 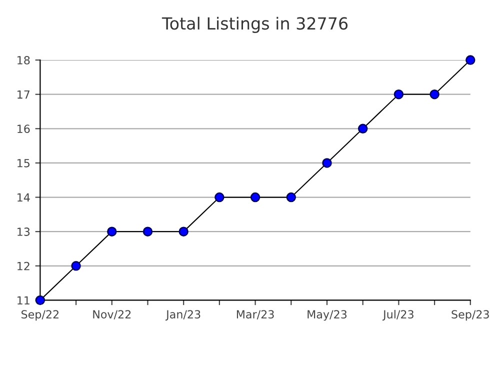 What do you see at coordinates (183, 315) in the screenshot?
I see `x-tick-label: Jan/23` at bounding box center [183, 315].